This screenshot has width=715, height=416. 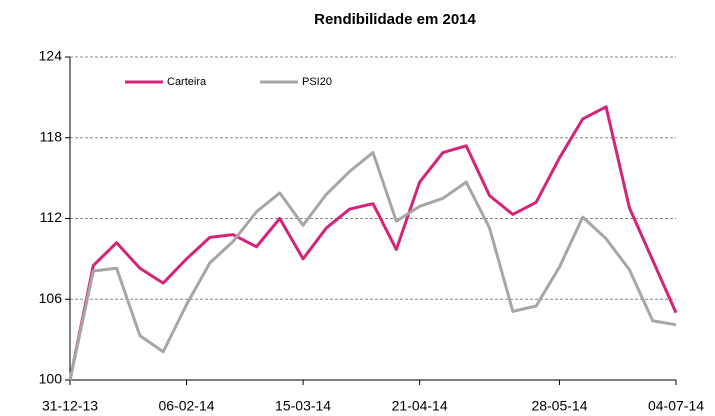 What do you see at coordinates (317, 82) in the screenshot?
I see `legend-label: PSI20` at bounding box center [317, 82].